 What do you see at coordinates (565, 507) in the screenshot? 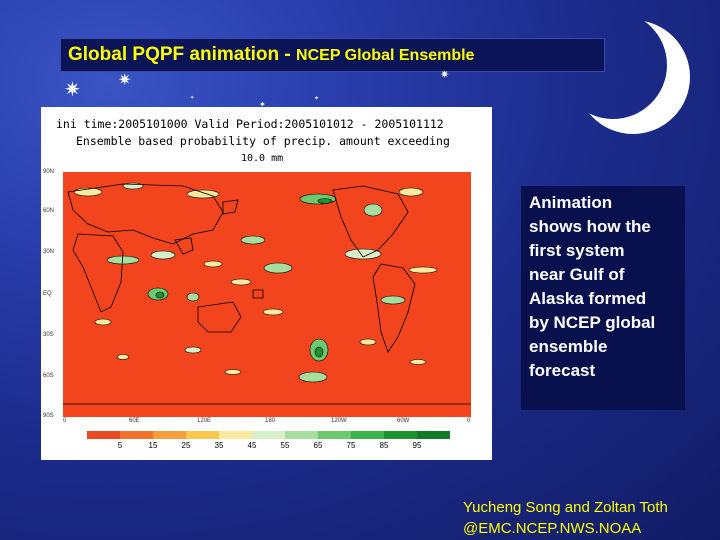
I see `credit-authors: Yucheng Song and Zoltan Toth` at bounding box center [565, 507].